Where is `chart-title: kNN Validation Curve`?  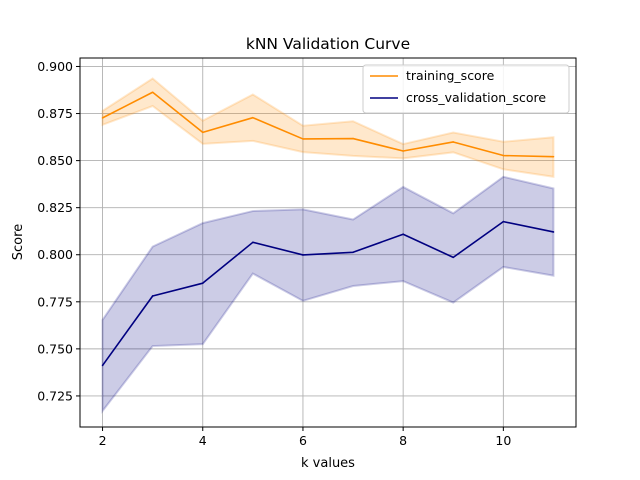
chart-title: kNN Validation Curve is located at coordinates (328, 44).